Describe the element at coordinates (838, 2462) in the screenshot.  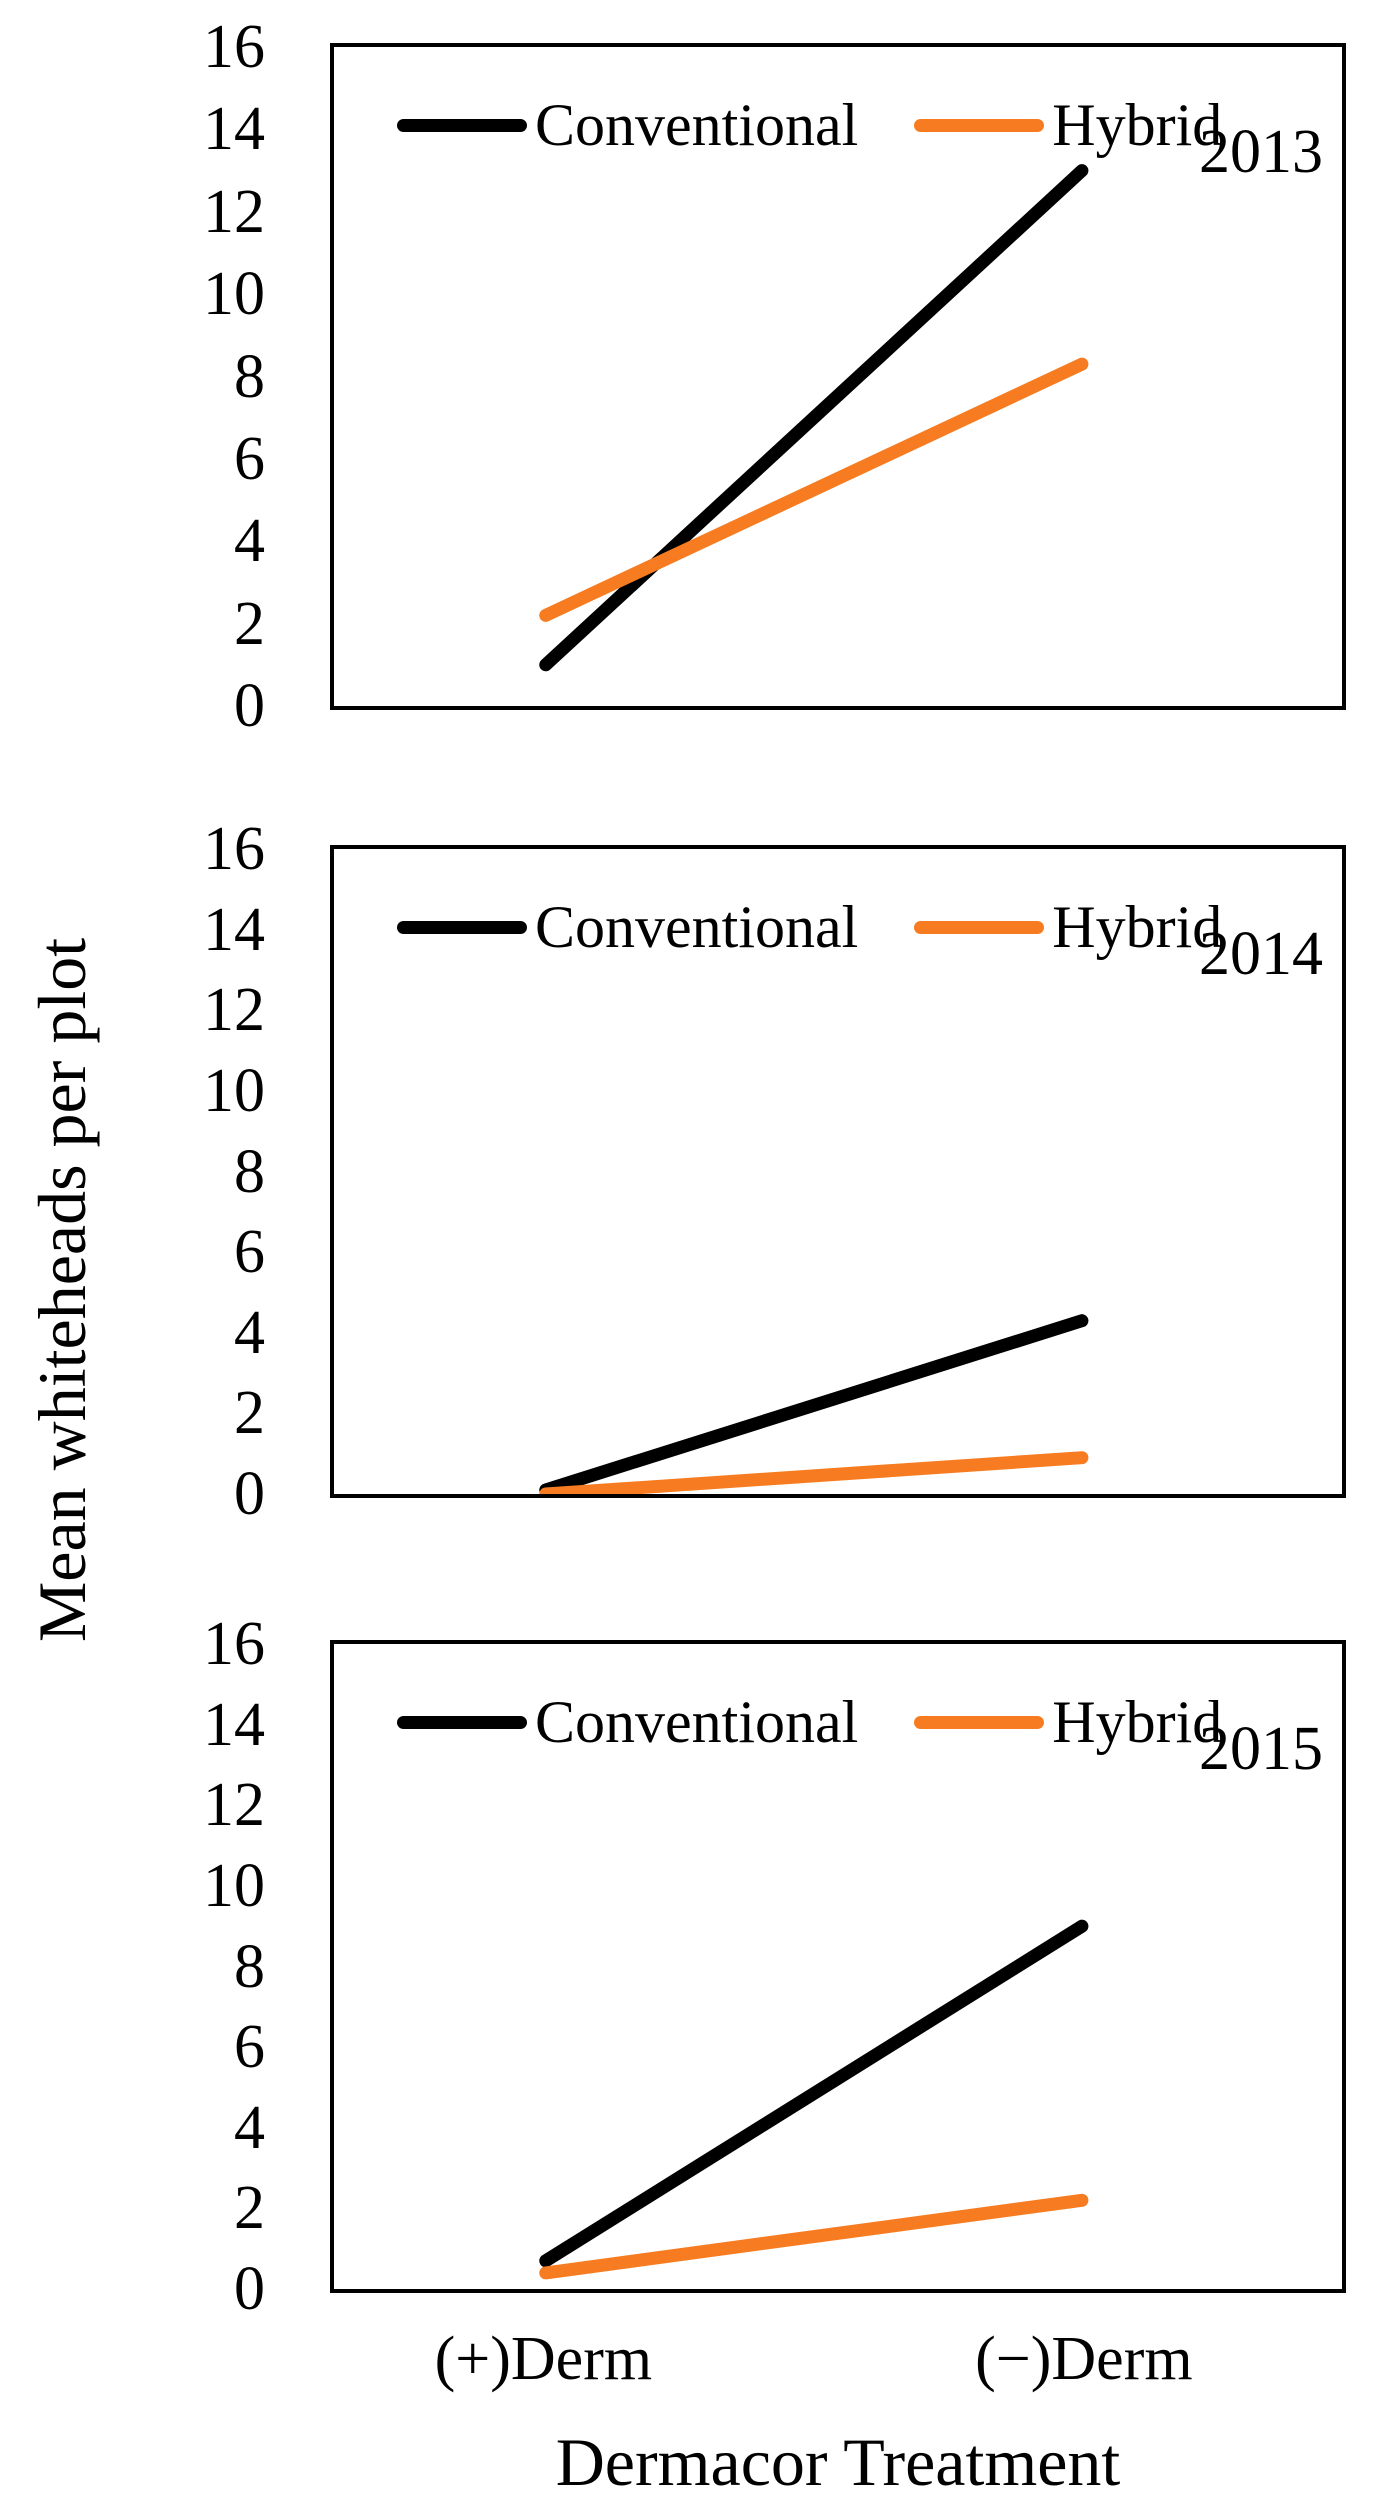
I see `x-axis-title: Dermacor Treatment` at that location.